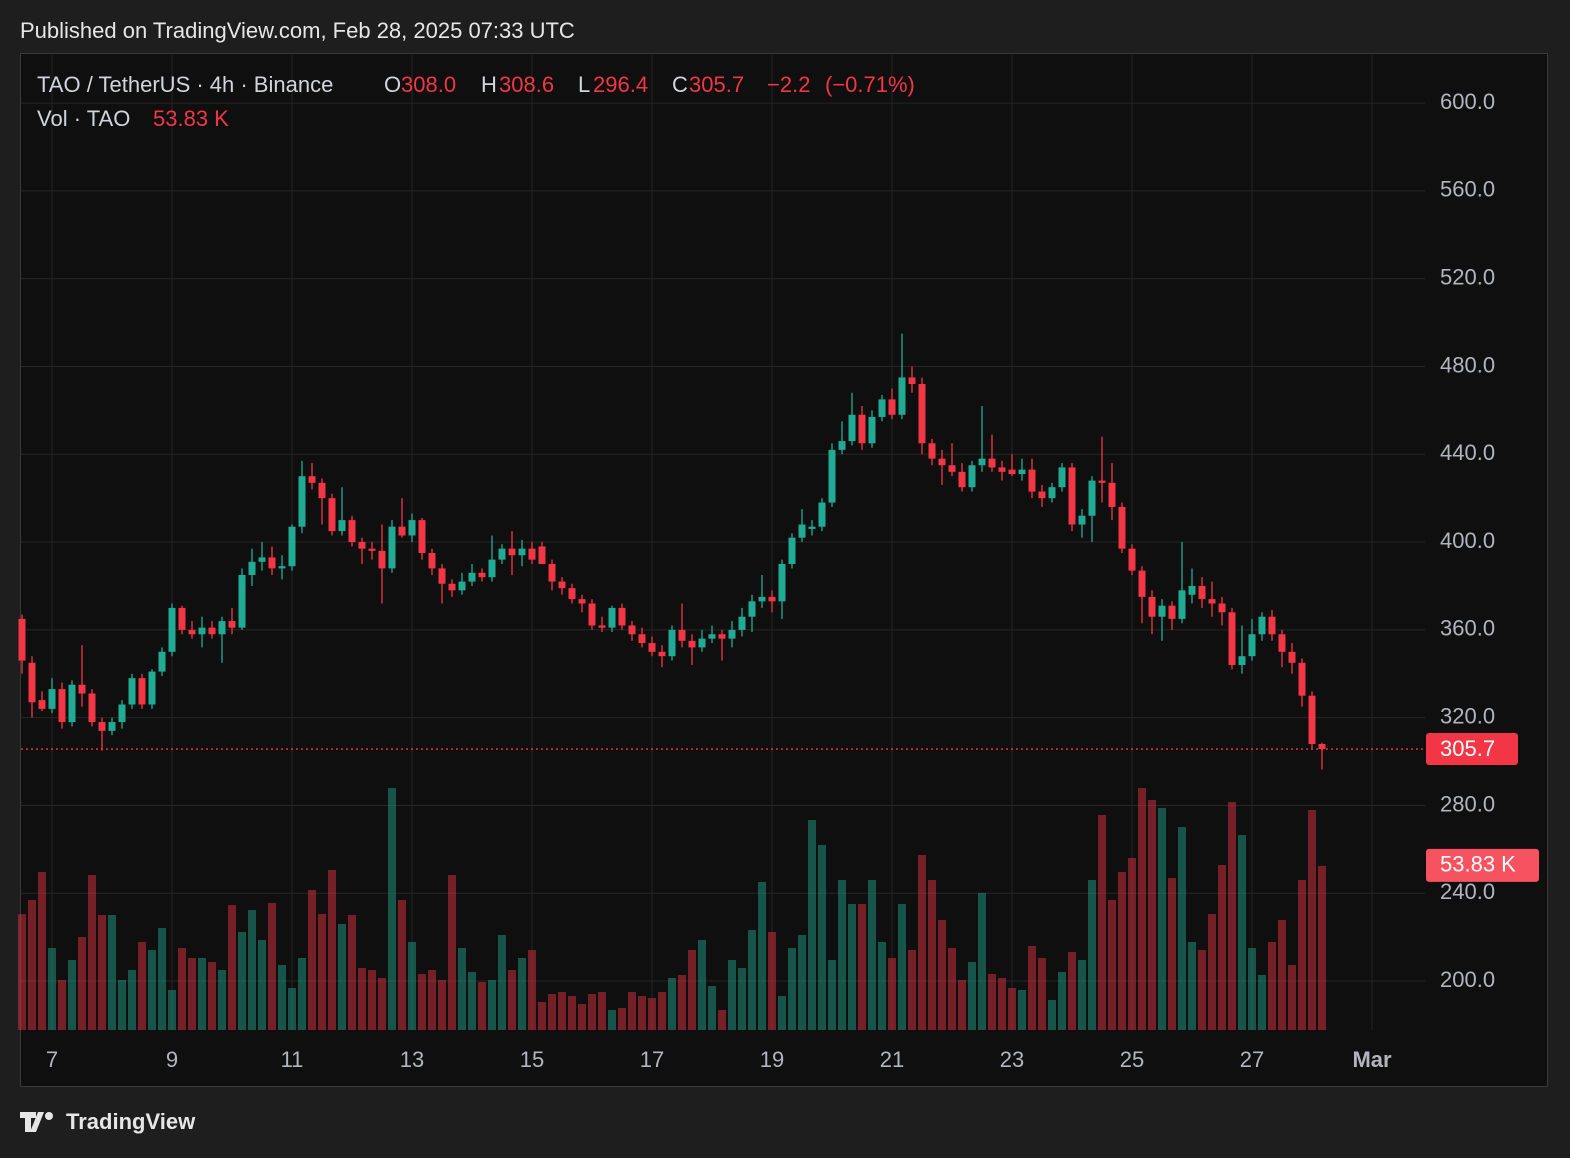  What do you see at coordinates (185, 84) in the screenshot?
I see `symbol: TAO / TetherUS · 4h · Binance` at bounding box center [185, 84].